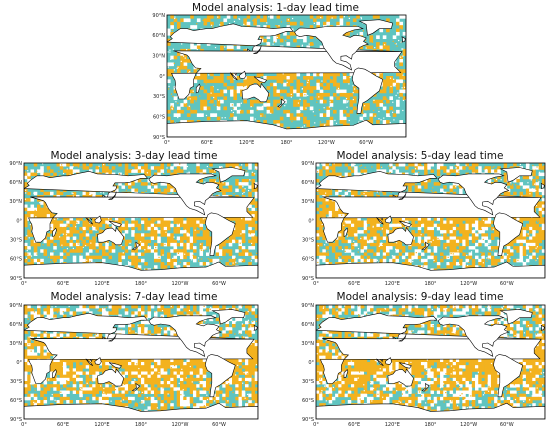 The image size is (550, 431). Describe the element at coordinates (16, 401) in the screenshot. I see `lat-tick-label: 60°S` at that location.